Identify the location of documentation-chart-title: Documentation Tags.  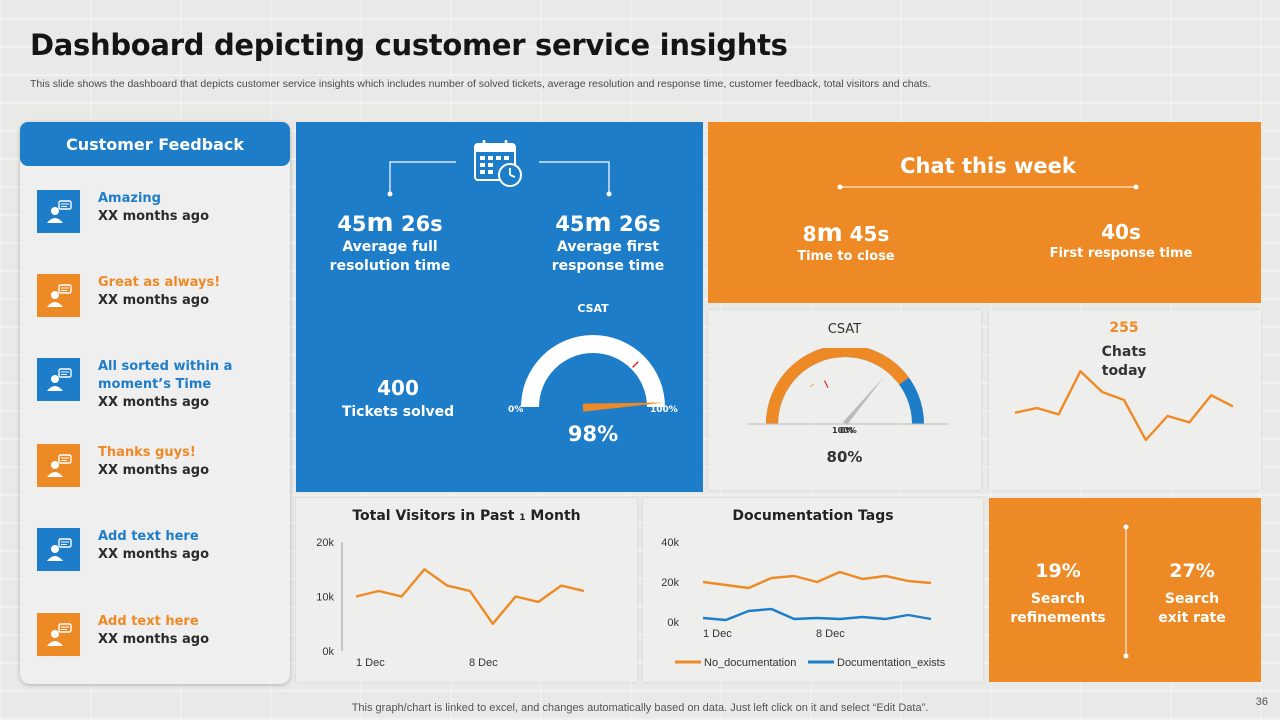
(813, 516).